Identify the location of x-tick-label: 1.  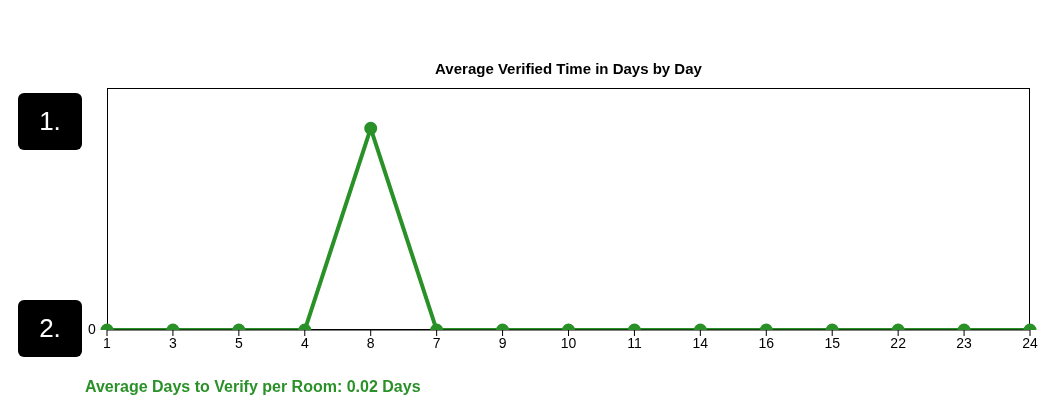
(107, 342).